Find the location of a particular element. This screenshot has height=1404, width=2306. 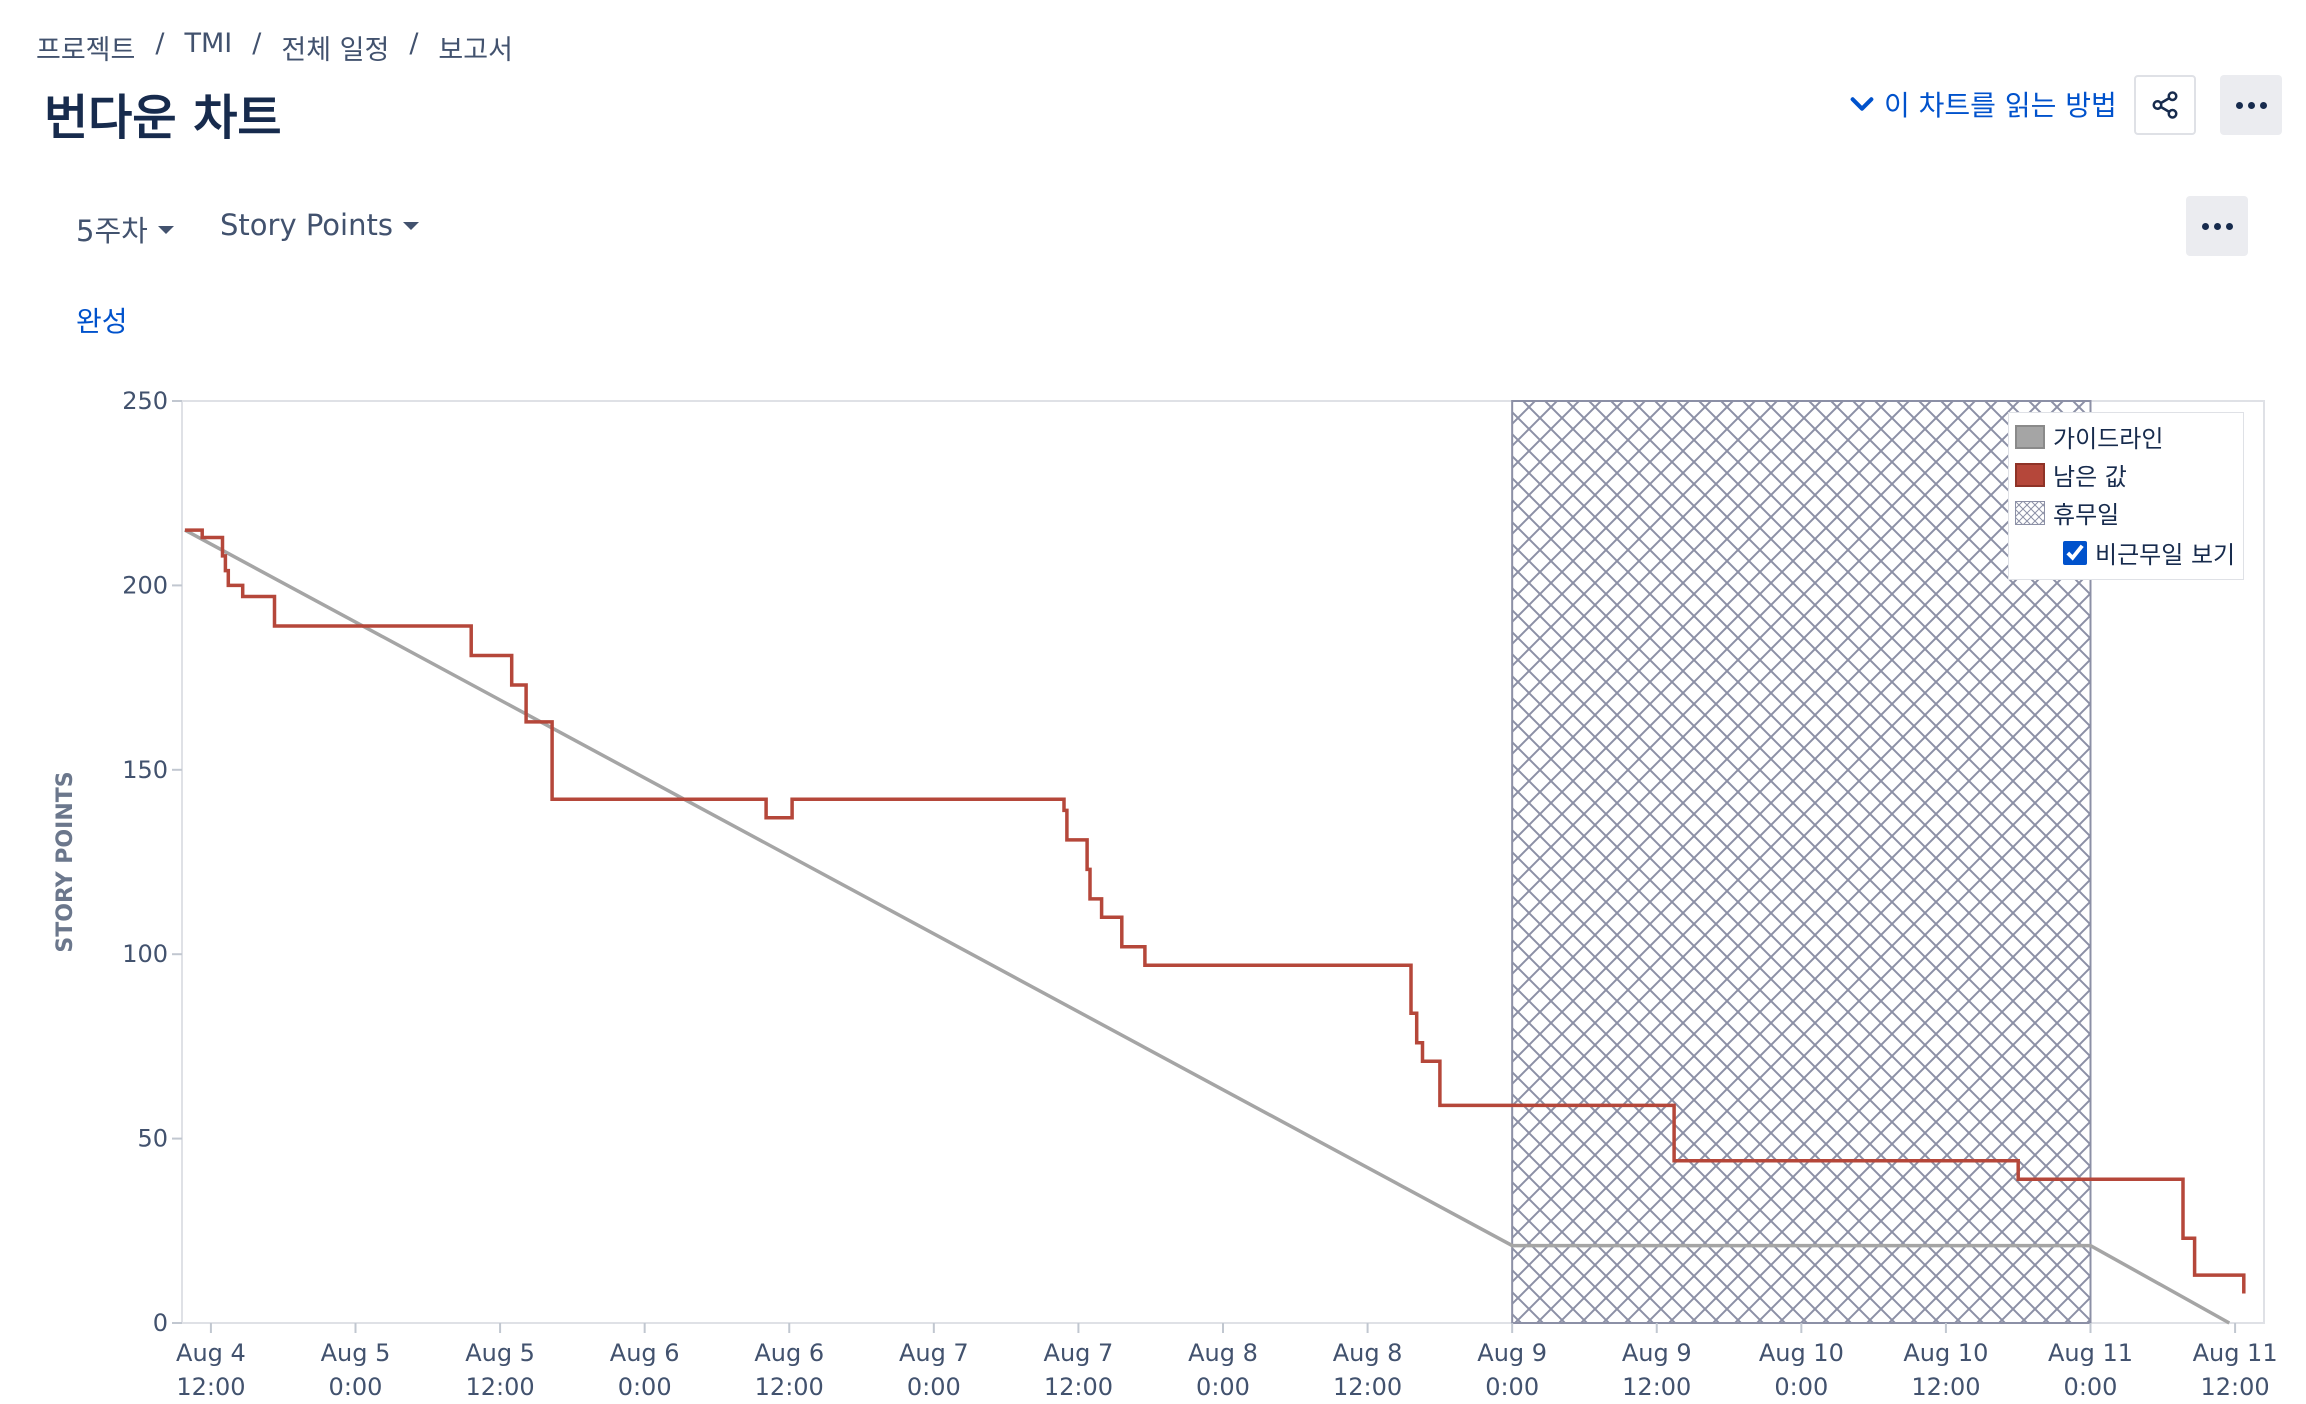

breadcrumb-item-schedule: 전체 일정 is located at coordinates (335, 50).